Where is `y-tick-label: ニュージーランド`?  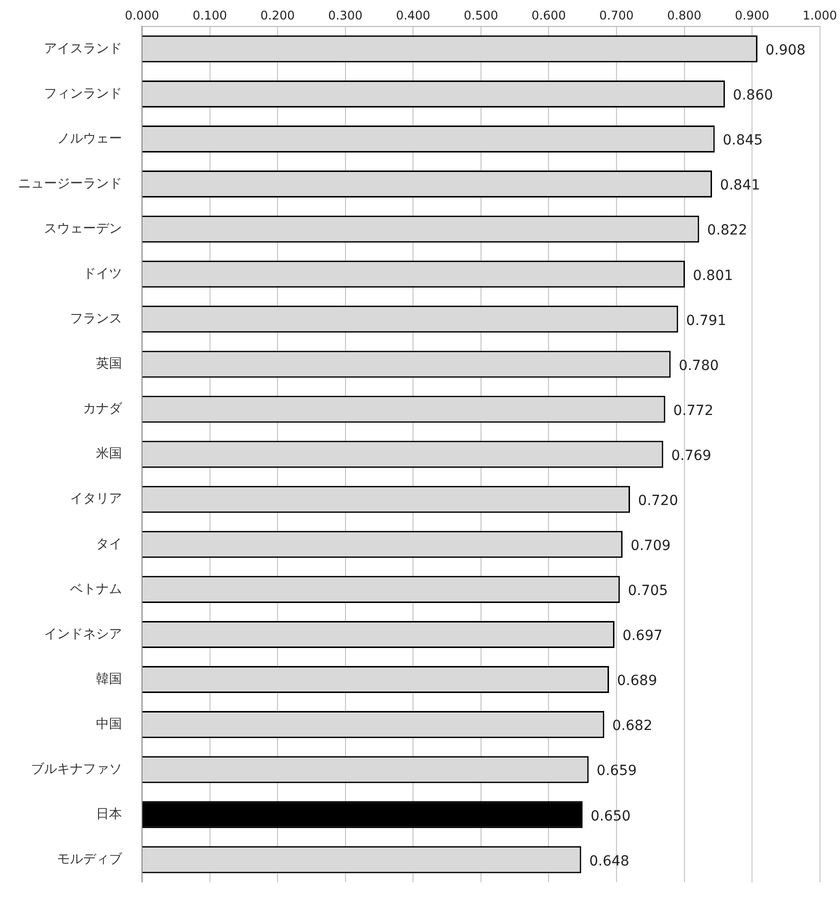 y-tick-label: ニュージーランド is located at coordinates (70, 184).